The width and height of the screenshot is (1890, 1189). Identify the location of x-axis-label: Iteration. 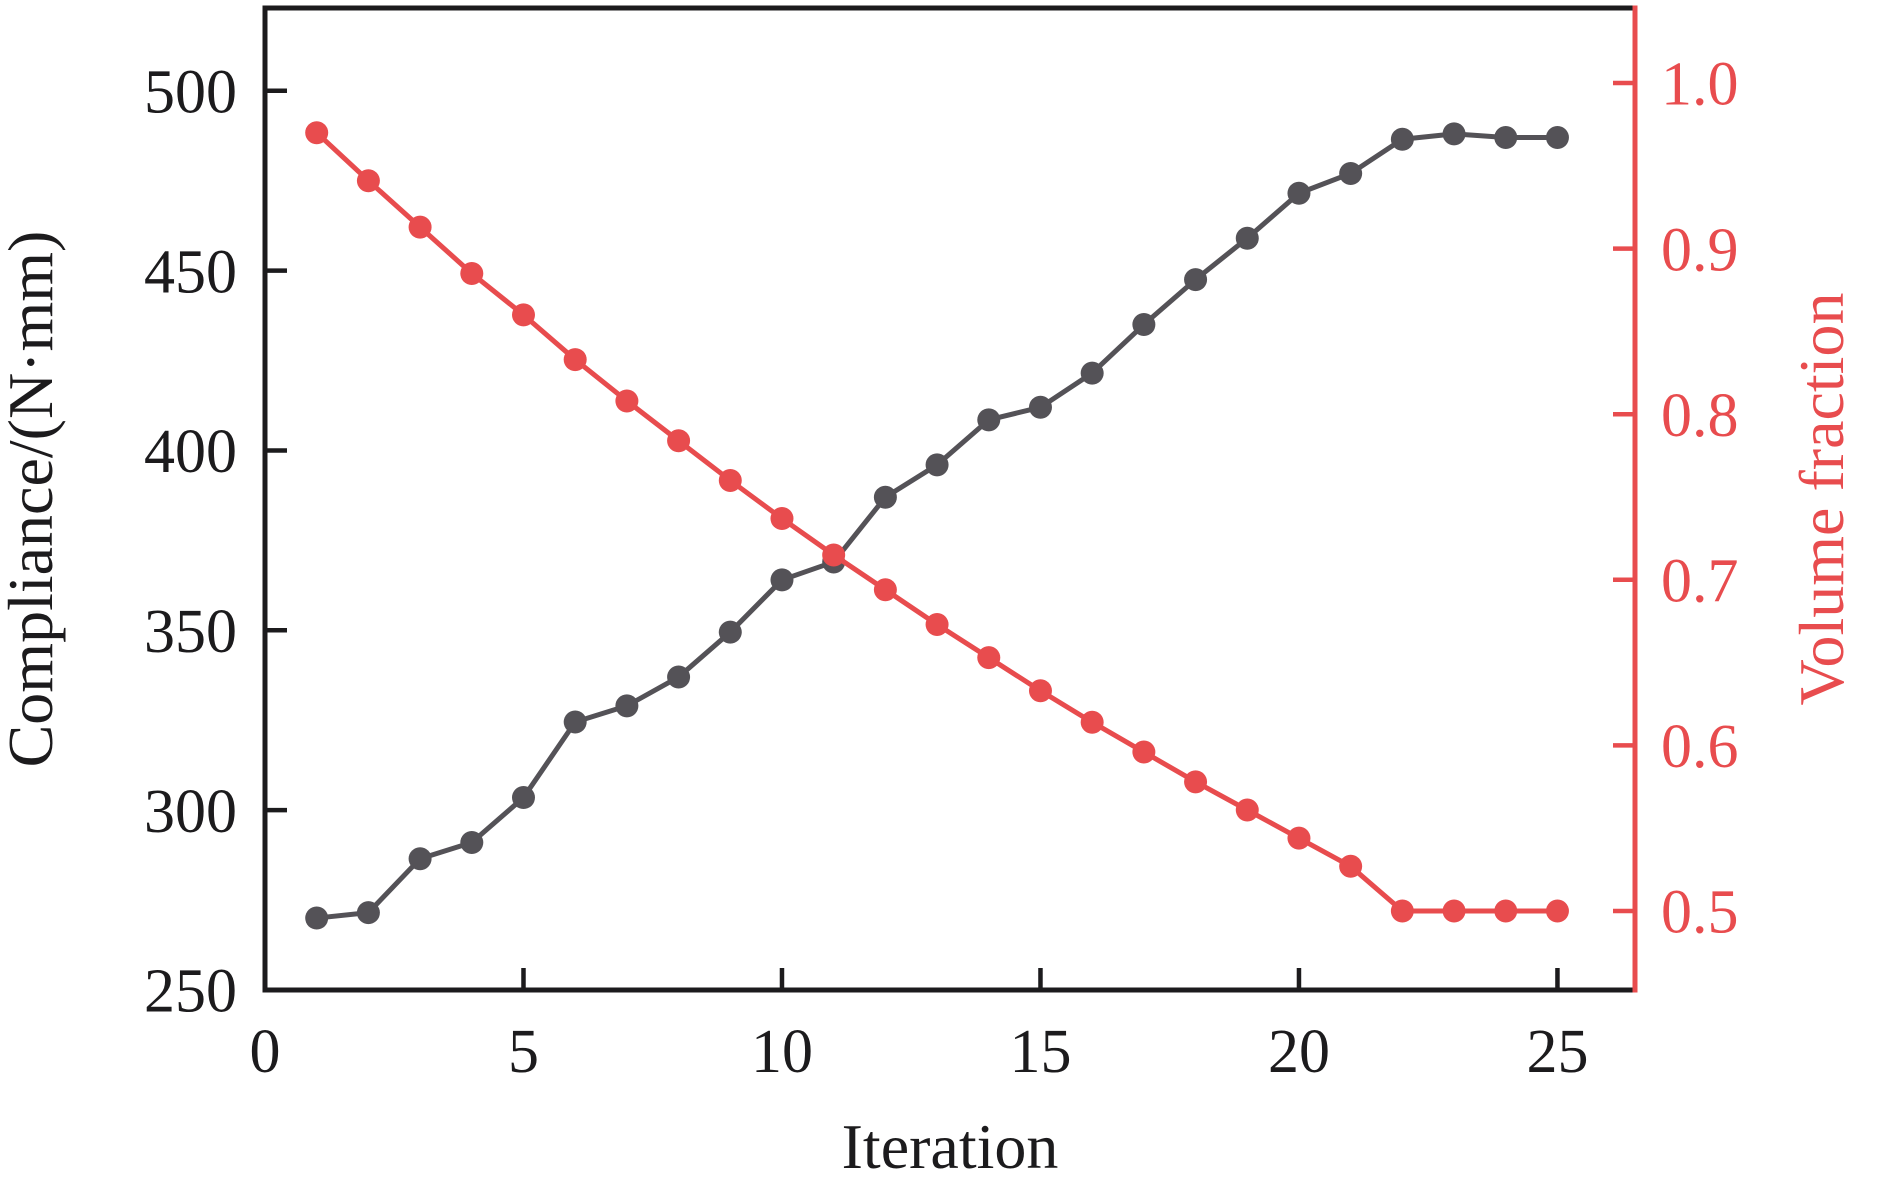
(950, 1146).